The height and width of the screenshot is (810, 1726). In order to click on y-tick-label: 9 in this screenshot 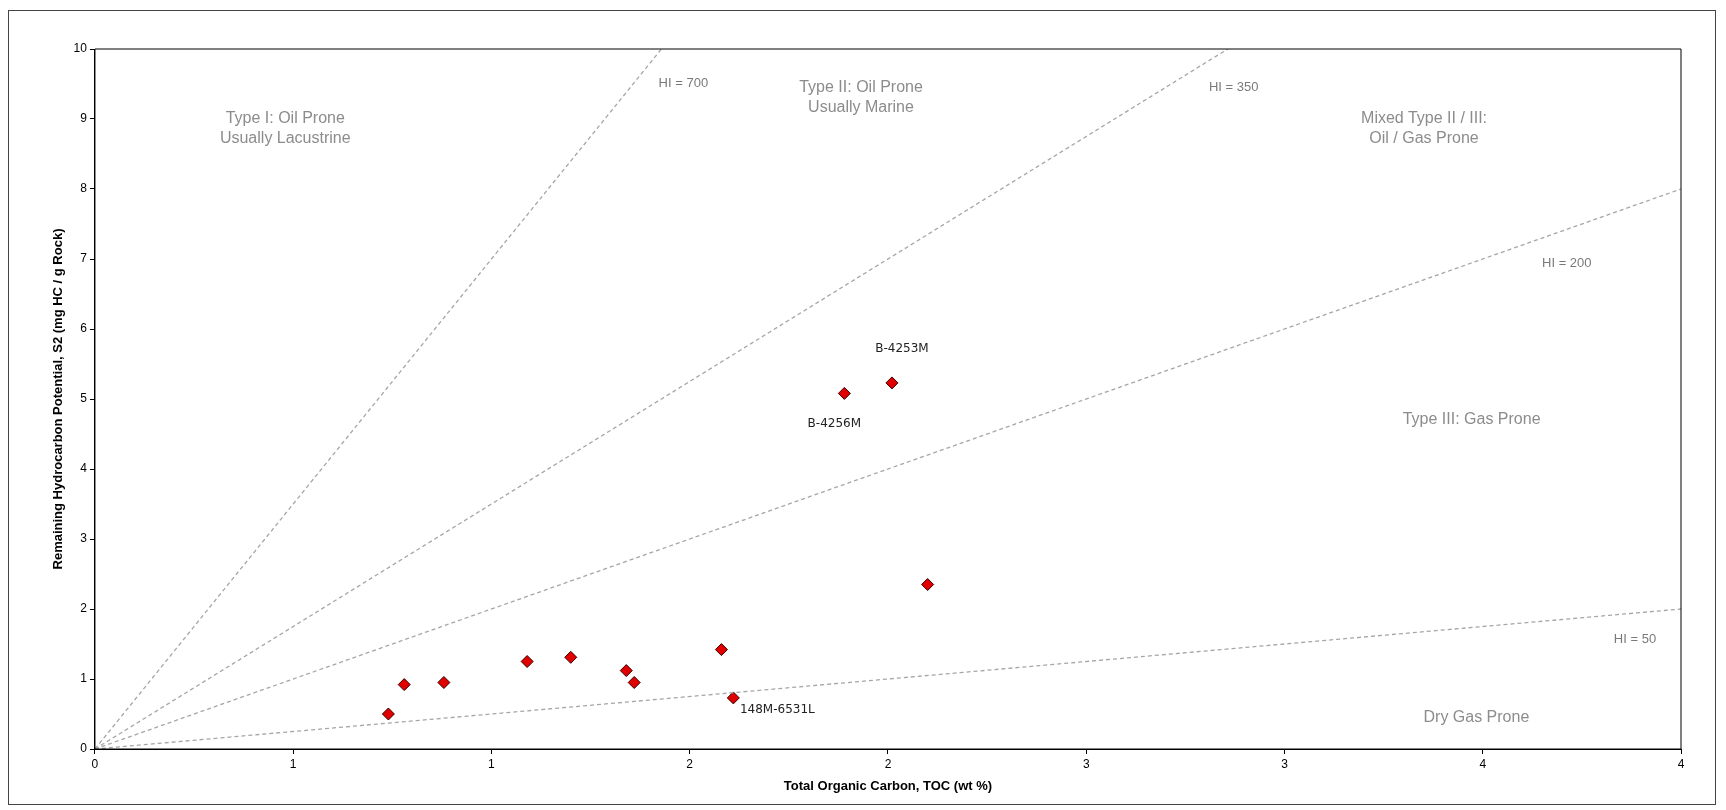, I will do `click(84, 118)`.